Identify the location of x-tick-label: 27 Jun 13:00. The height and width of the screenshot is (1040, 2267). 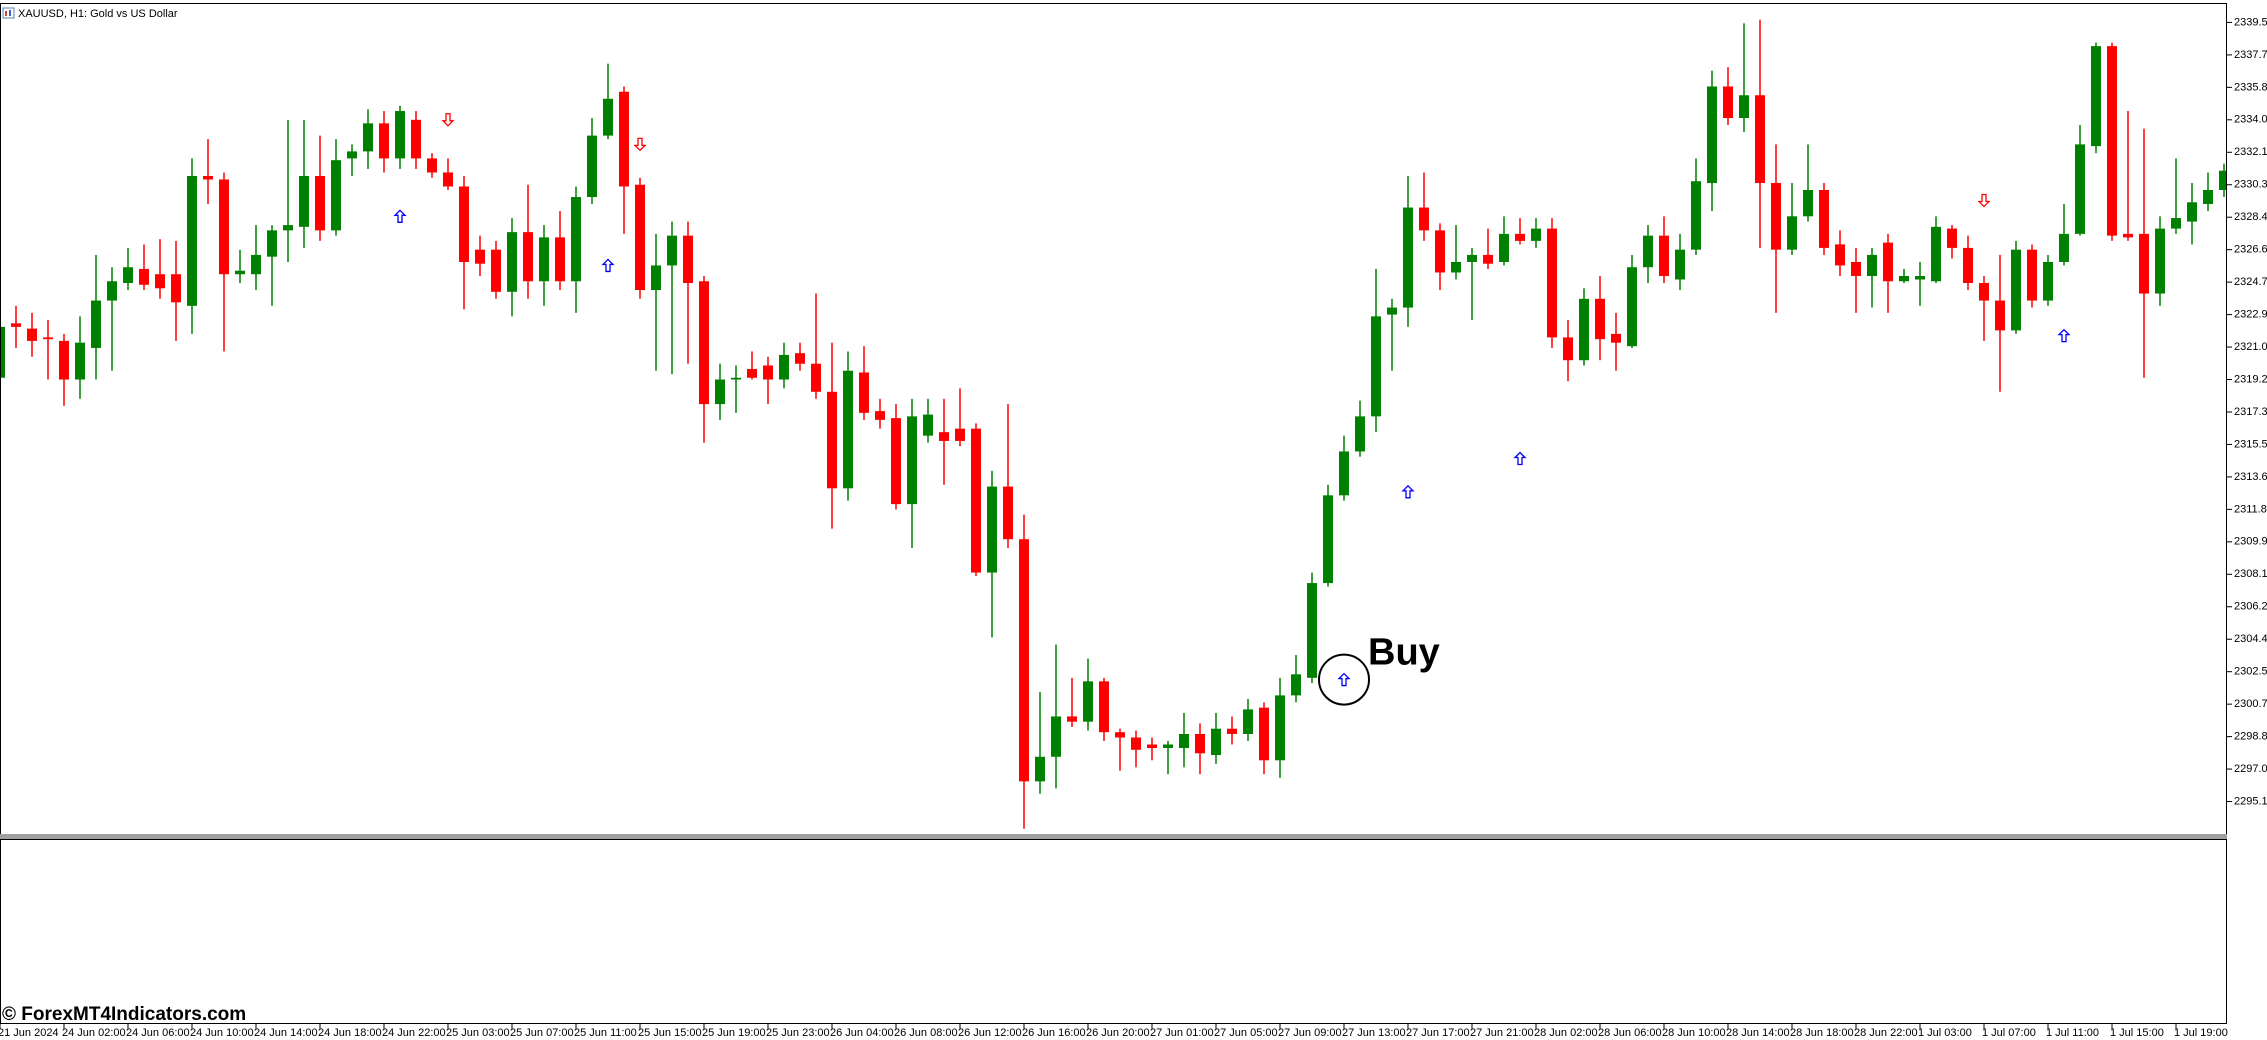
(1374, 1033).